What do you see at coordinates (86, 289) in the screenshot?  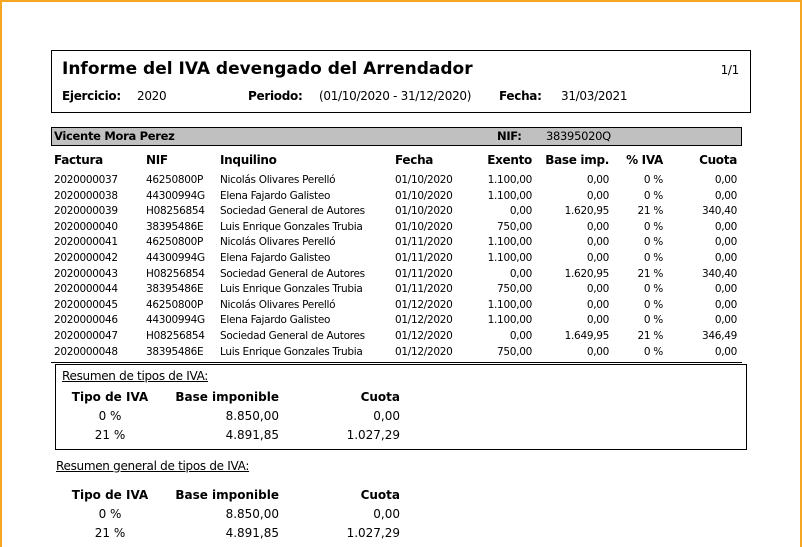 I see `table-cell: 2020000044` at bounding box center [86, 289].